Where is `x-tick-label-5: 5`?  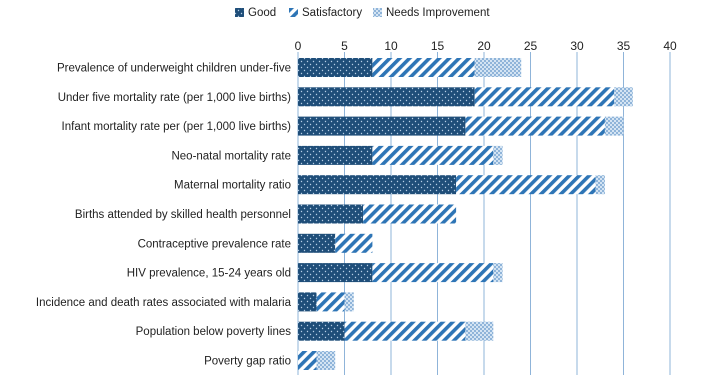 x-tick-label-5: 5 is located at coordinates (344, 46).